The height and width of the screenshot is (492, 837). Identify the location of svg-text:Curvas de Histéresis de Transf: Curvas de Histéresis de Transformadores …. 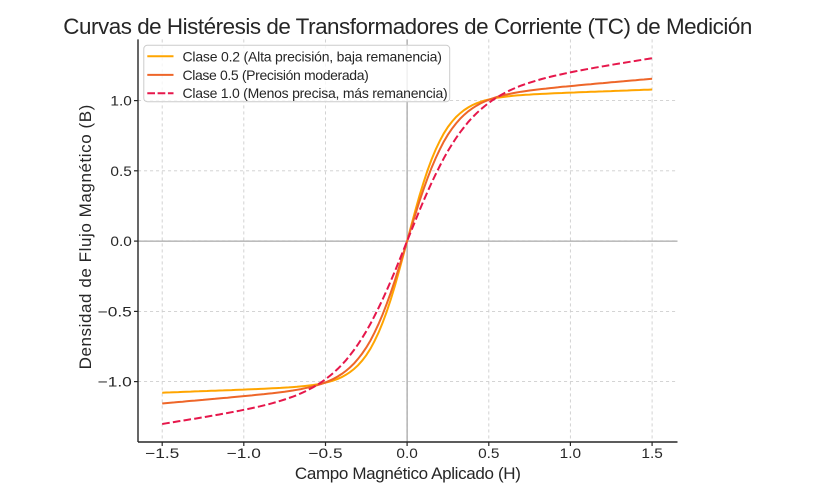
(407, 26).